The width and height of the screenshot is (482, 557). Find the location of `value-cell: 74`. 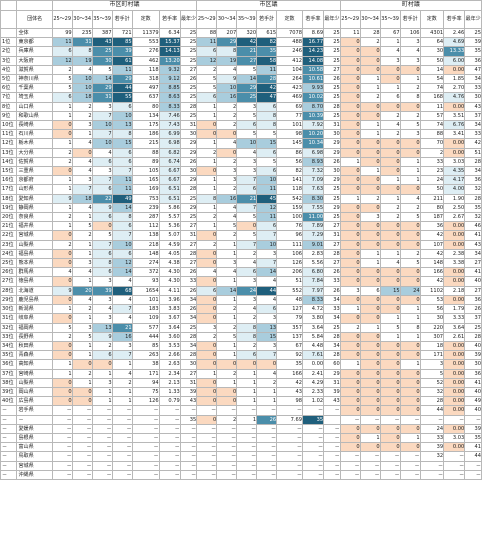

value-cell: 74 is located at coordinates (432, 88).